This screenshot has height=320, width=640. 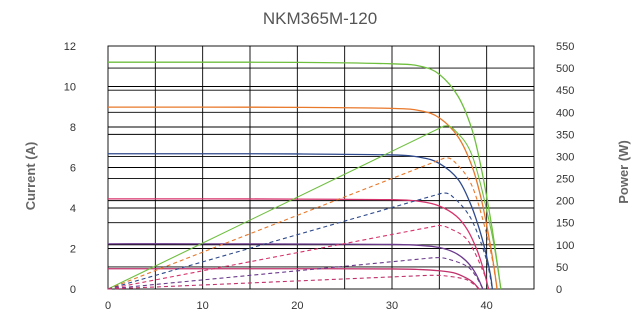 What do you see at coordinates (565, 91) in the screenshot?
I see `y2-tick-label: 450` at bounding box center [565, 91].